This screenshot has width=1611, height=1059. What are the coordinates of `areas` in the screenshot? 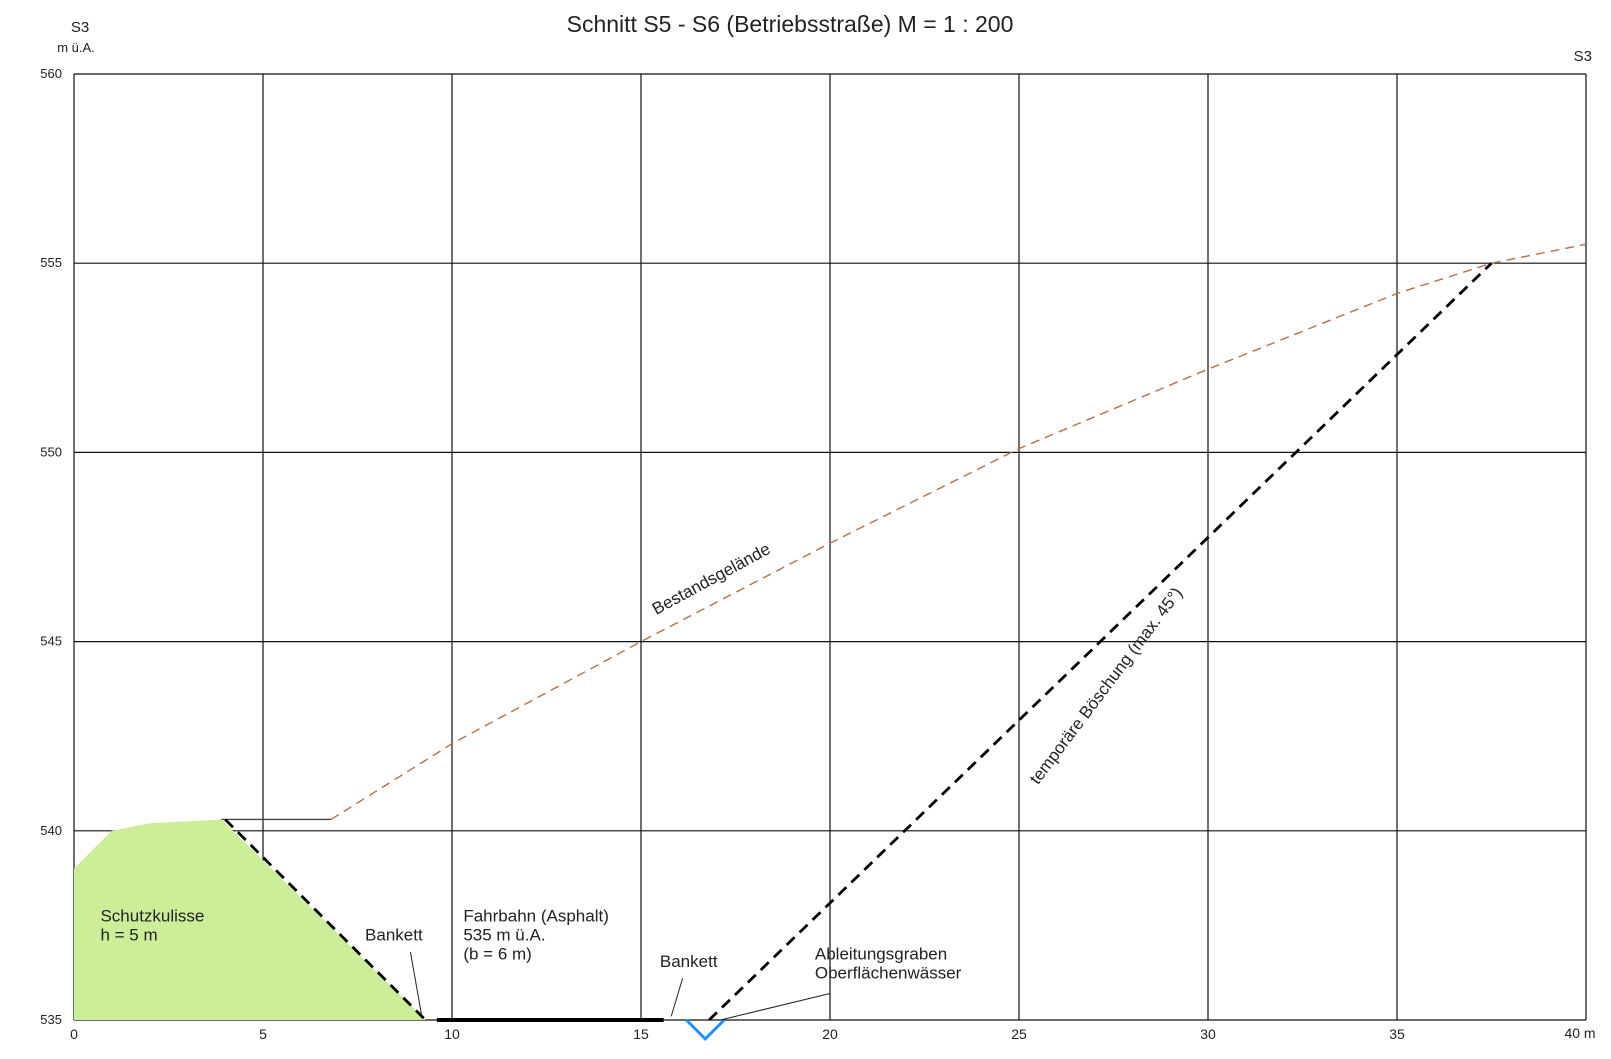 It's located at (250, 919).